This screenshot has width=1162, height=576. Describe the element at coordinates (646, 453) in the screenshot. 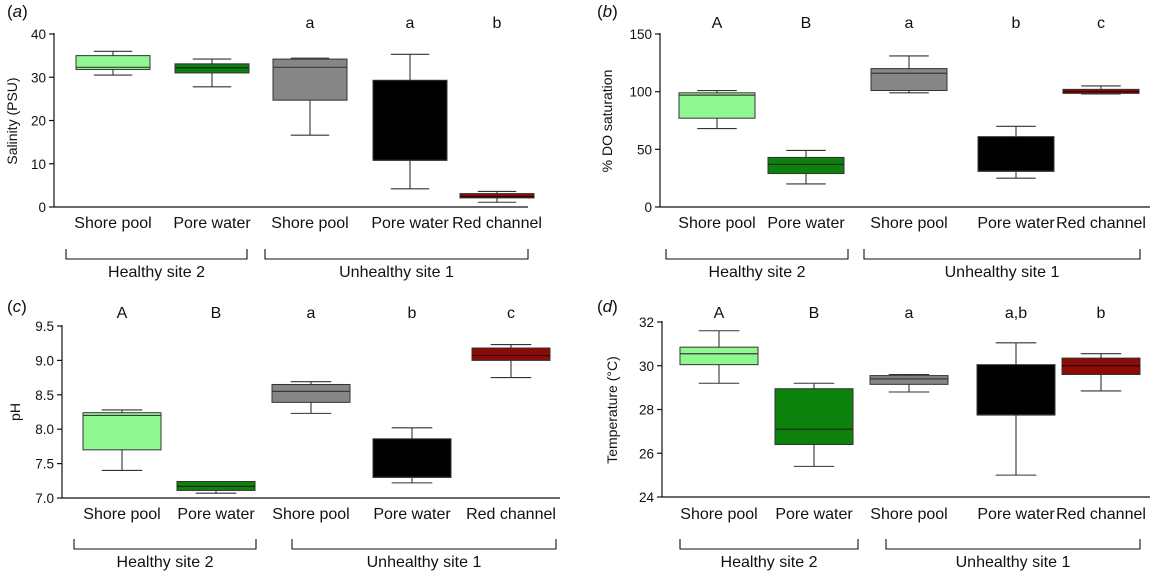

I see `y-tick-label: 26` at that location.